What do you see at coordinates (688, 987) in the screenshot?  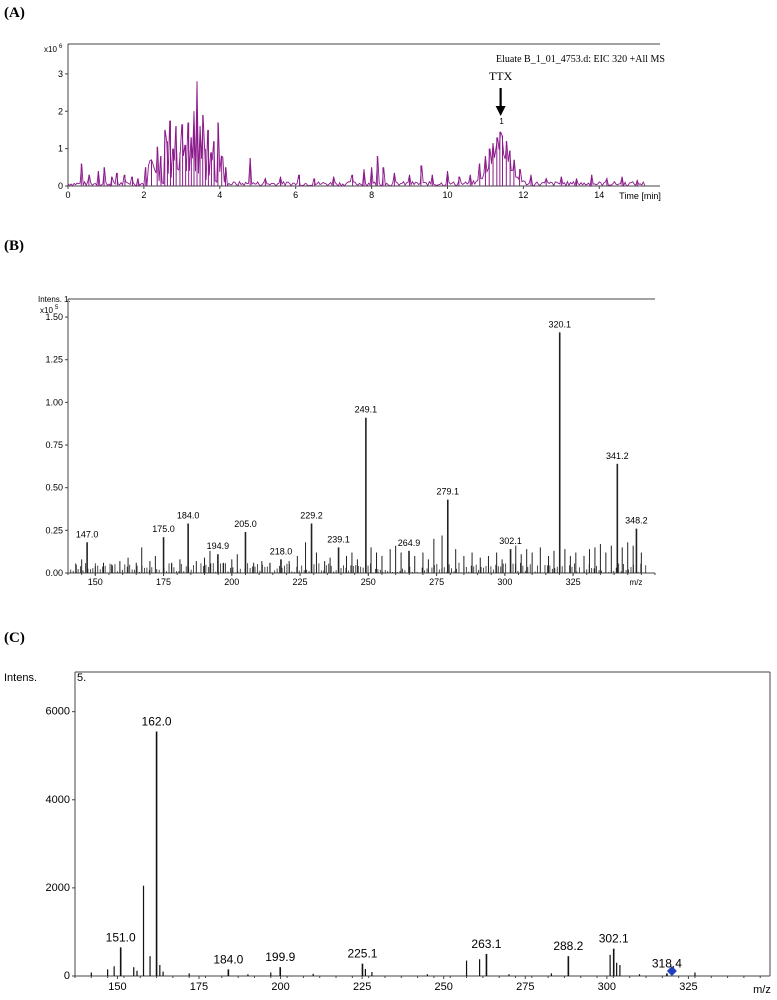 I see `chart-c-x-tick-label: 325` at bounding box center [688, 987].